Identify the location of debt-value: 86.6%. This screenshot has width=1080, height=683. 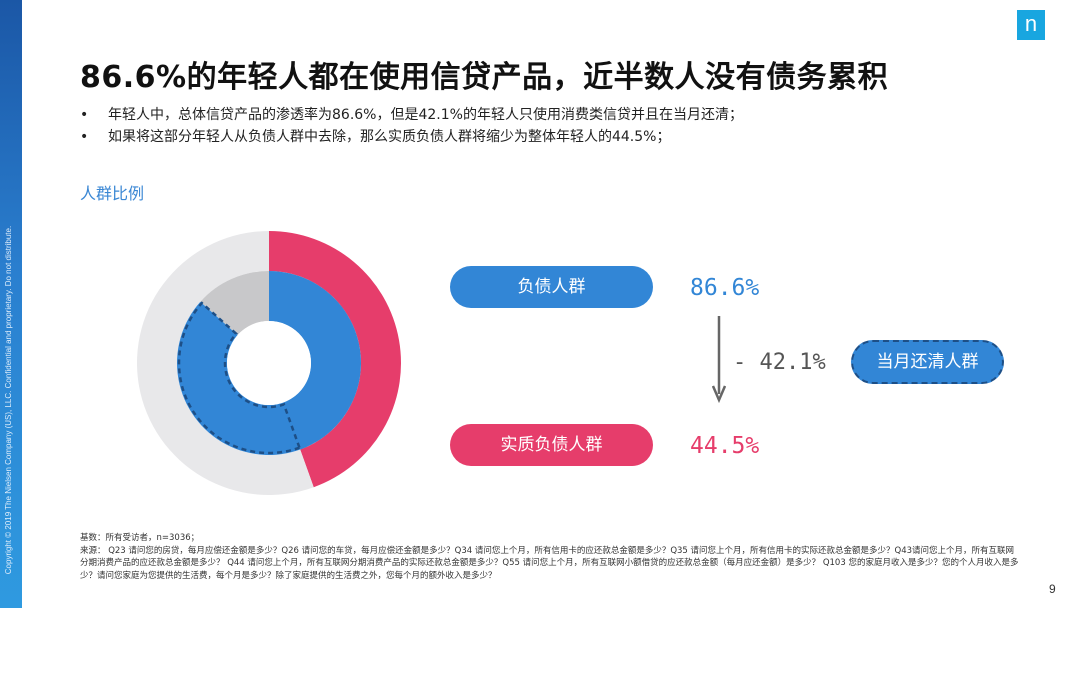
(725, 288).